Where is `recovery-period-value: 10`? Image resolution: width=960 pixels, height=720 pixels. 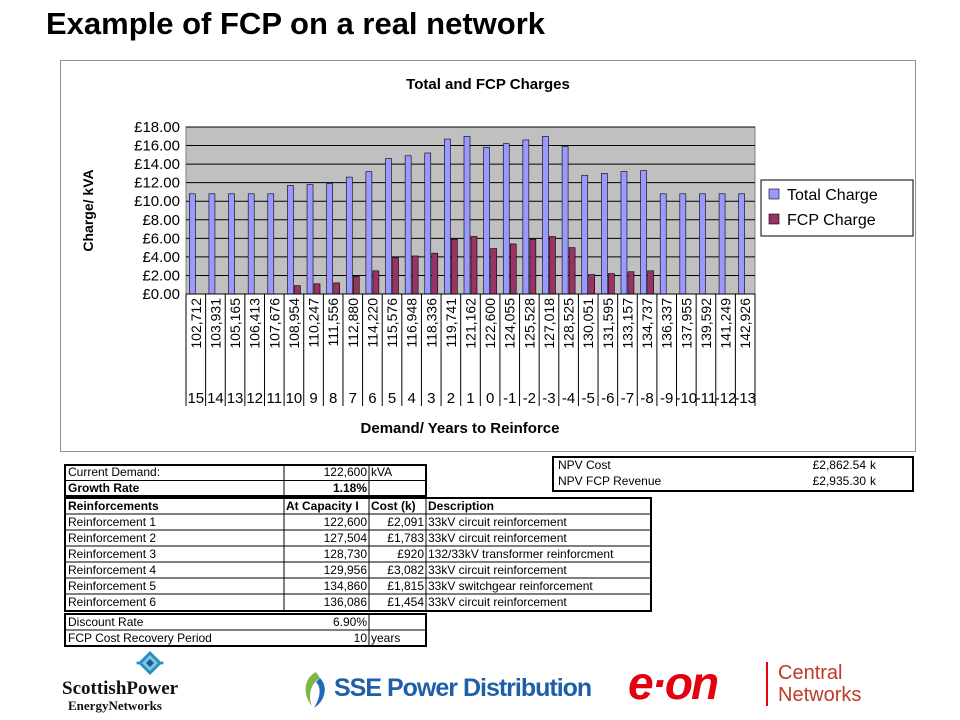 recovery-period-value: 10 is located at coordinates (360, 638).